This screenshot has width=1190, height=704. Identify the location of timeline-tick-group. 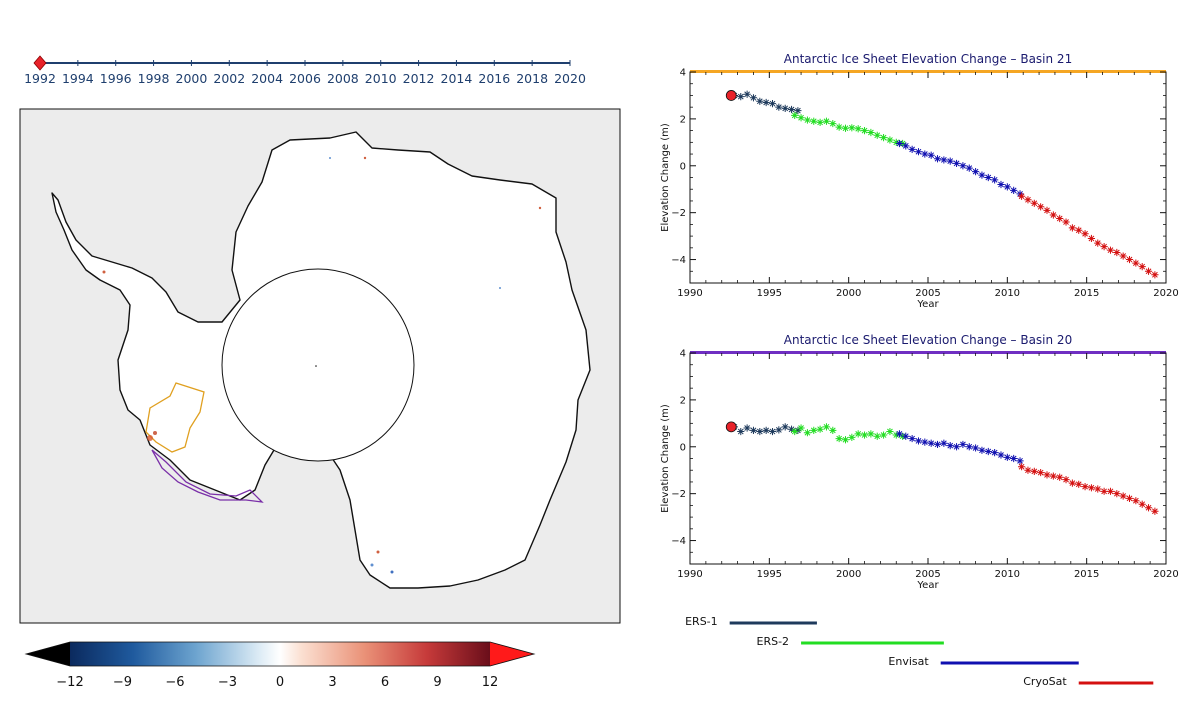
(305, 63).